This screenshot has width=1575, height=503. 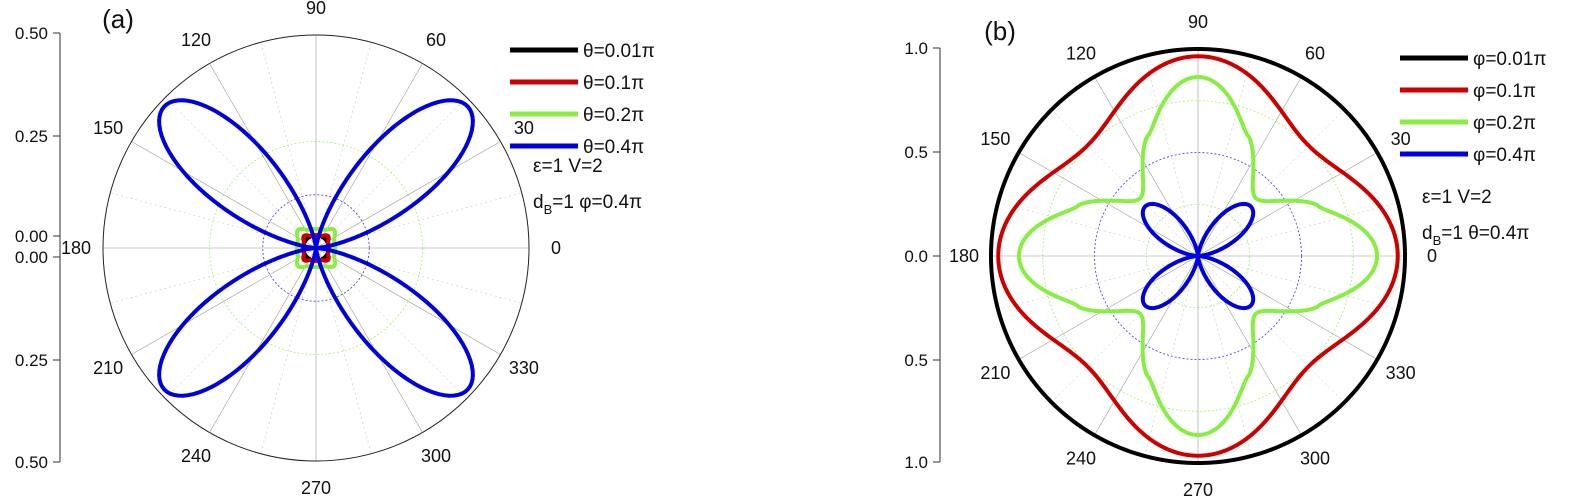 I want to click on legend-label: θ=0.01π, so click(x=619, y=51).